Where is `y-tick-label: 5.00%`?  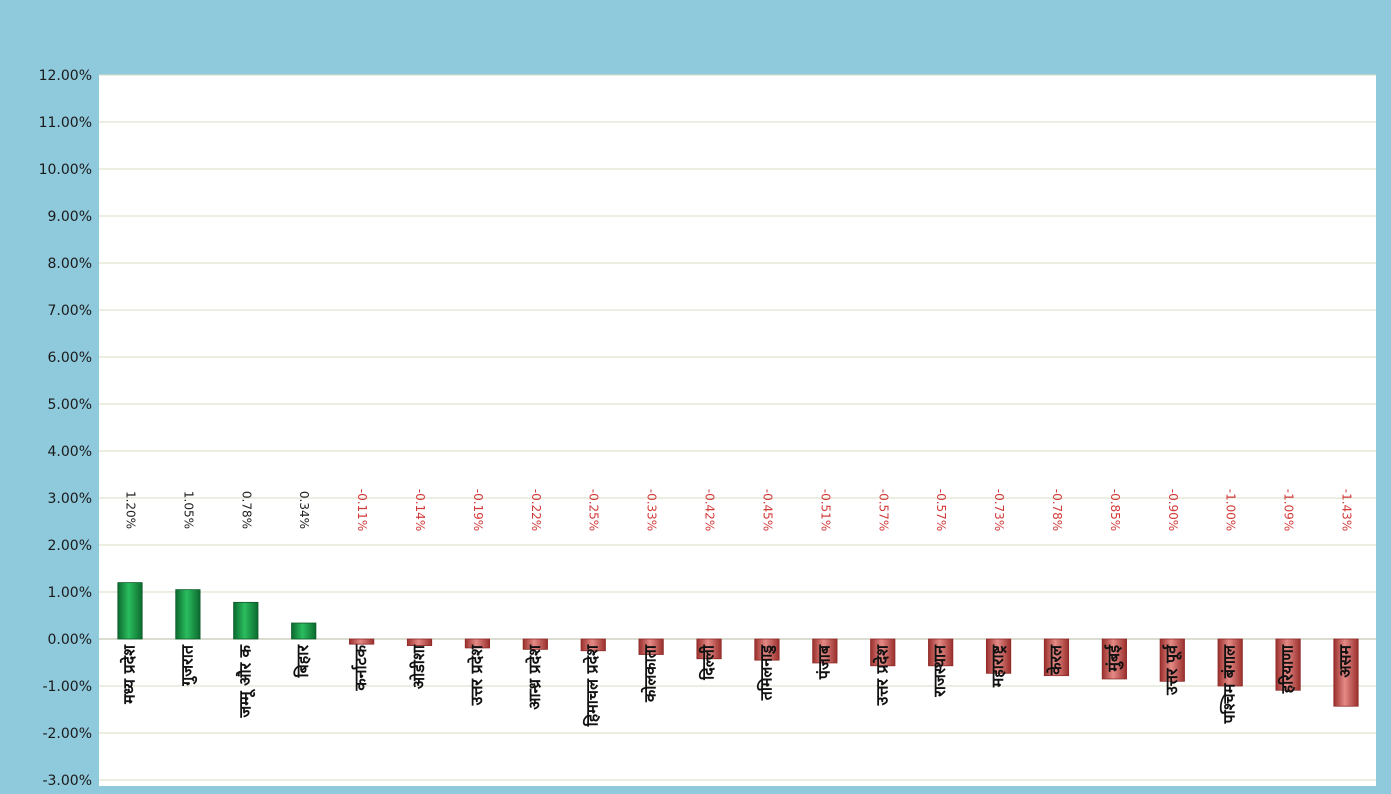
y-tick-label: 5.00% is located at coordinates (70, 405).